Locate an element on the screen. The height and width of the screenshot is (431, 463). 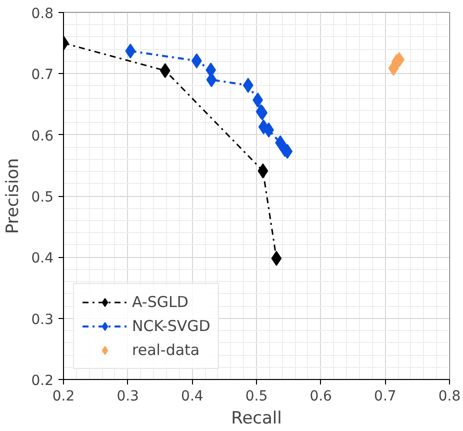
x-tick-label: 0.3 is located at coordinates (127, 396).